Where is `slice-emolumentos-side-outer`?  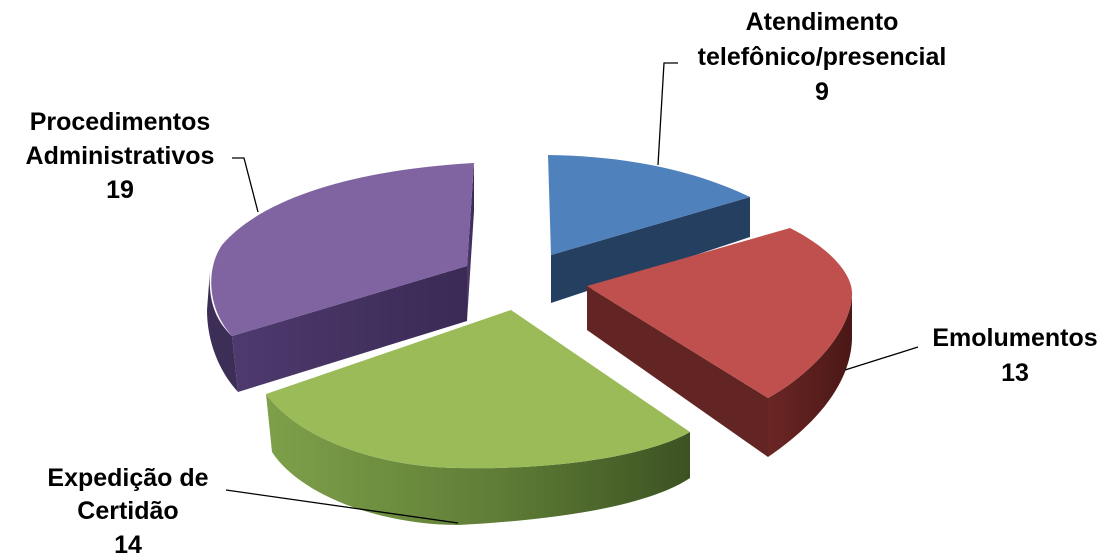
slice-emolumentos-side-outer is located at coordinates (810, 376).